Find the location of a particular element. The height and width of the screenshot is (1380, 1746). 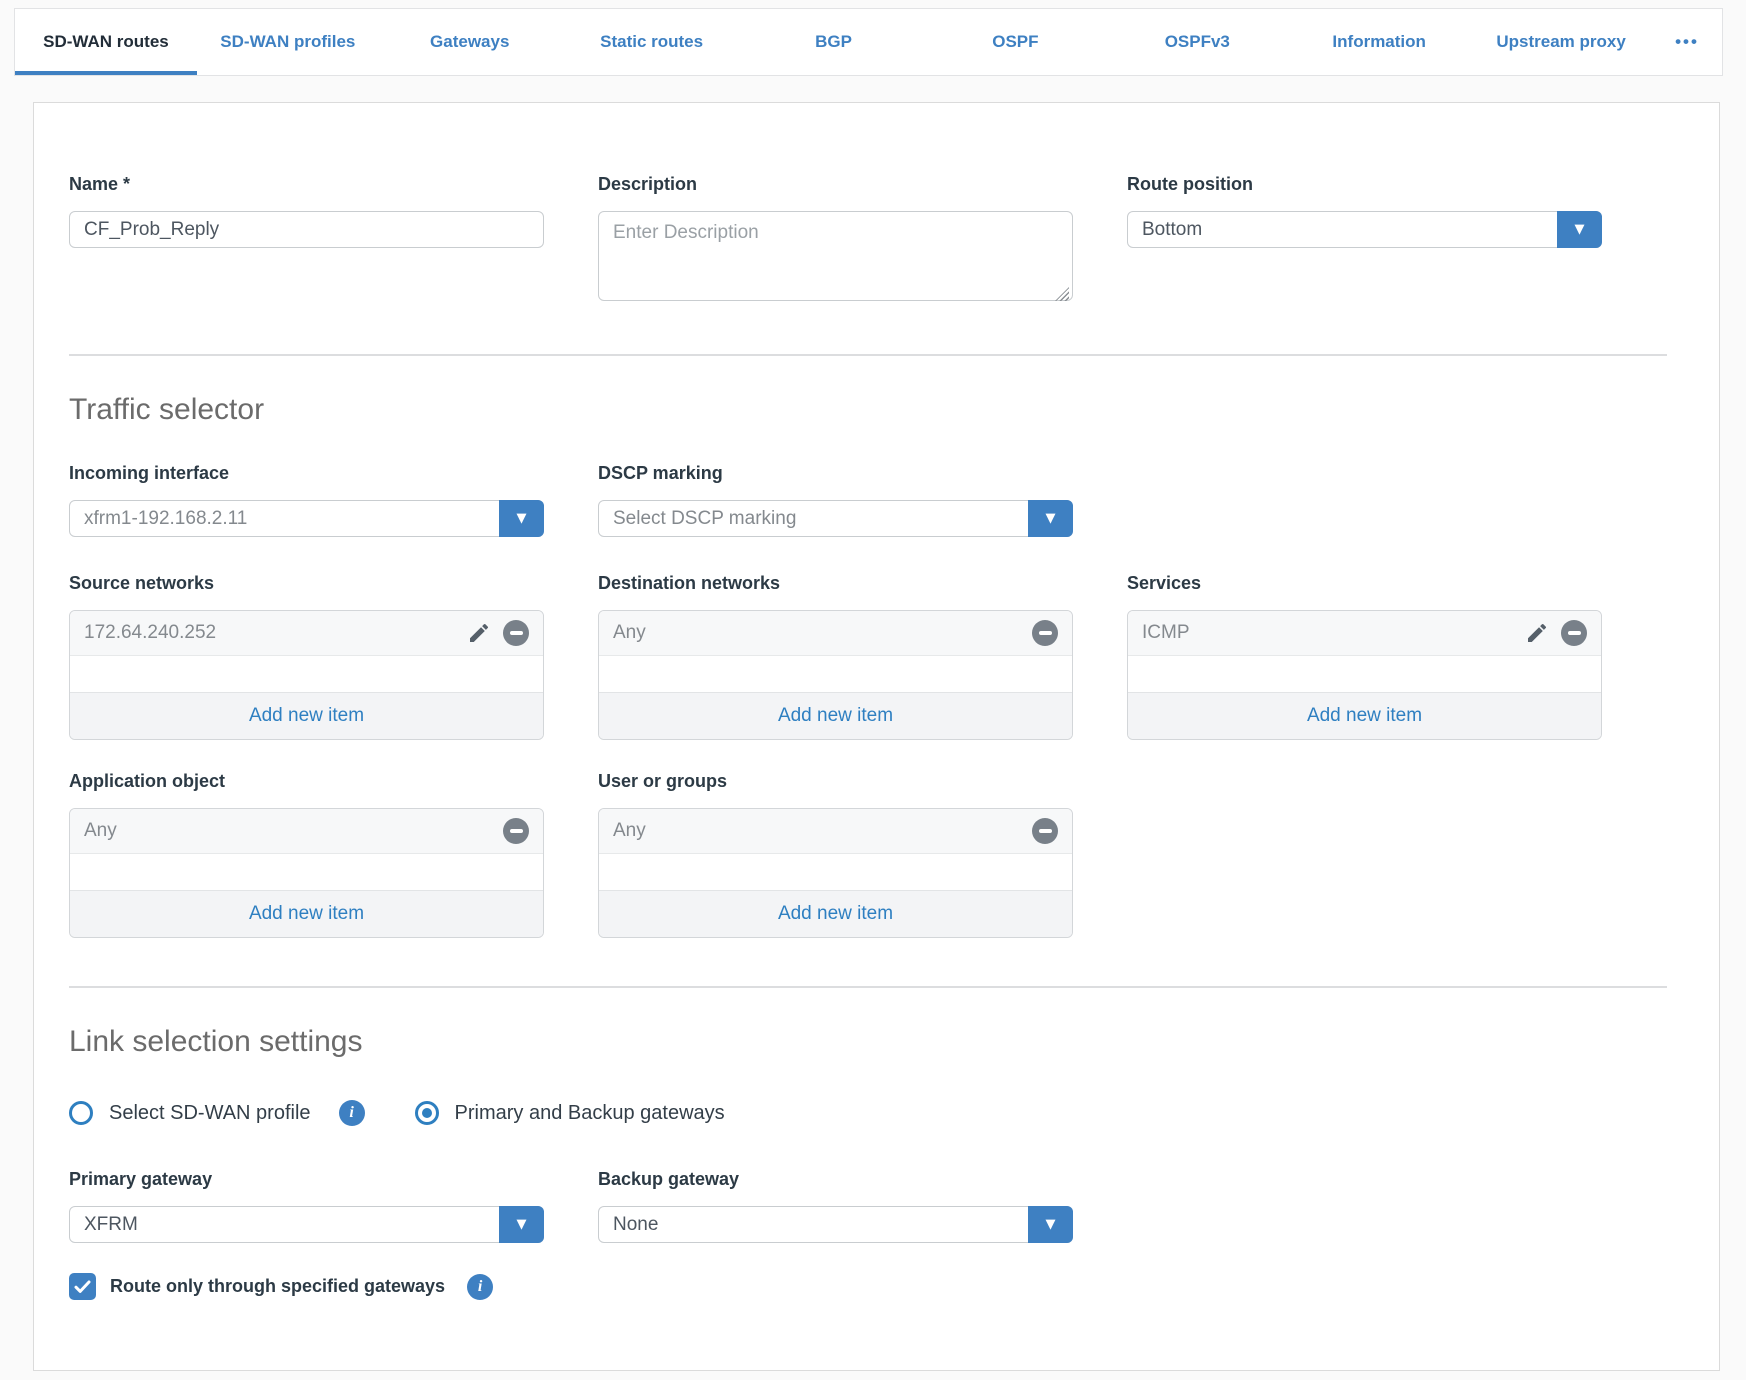

tab-sdwan-routes: SD-WAN routes is located at coordinates (106, 42).